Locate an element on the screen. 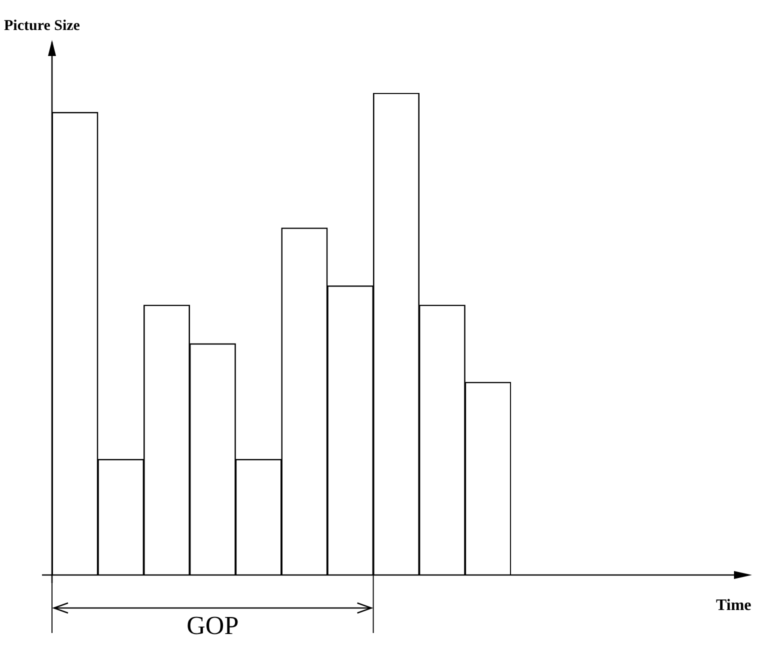 Image resolution: width=769 pixels, height=645 pixels. text: Time is located at coordinates (734, 606).